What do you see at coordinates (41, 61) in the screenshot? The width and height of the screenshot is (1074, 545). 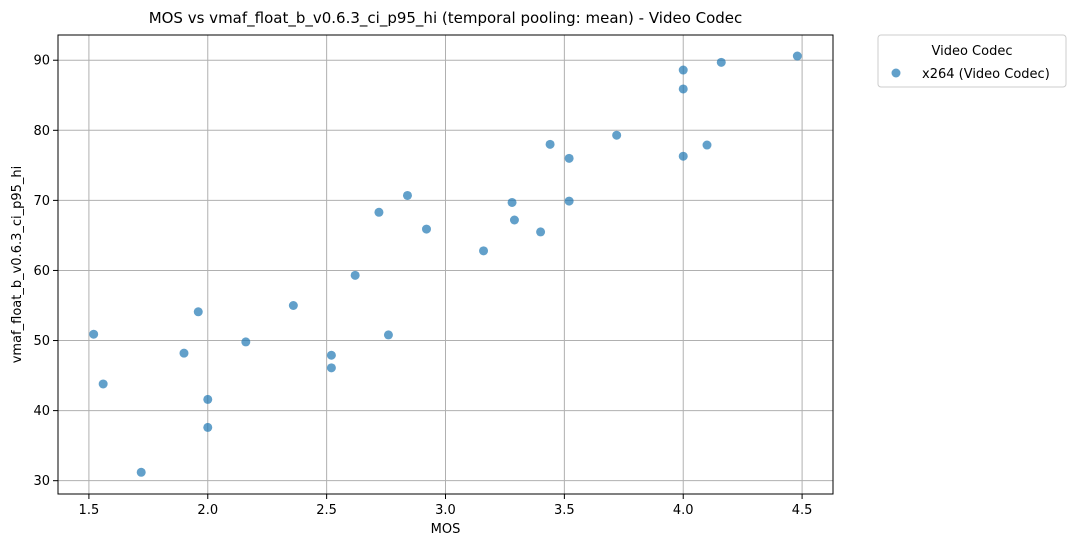 I see `y-tick-label: 90` at bounding box center [41, 61].